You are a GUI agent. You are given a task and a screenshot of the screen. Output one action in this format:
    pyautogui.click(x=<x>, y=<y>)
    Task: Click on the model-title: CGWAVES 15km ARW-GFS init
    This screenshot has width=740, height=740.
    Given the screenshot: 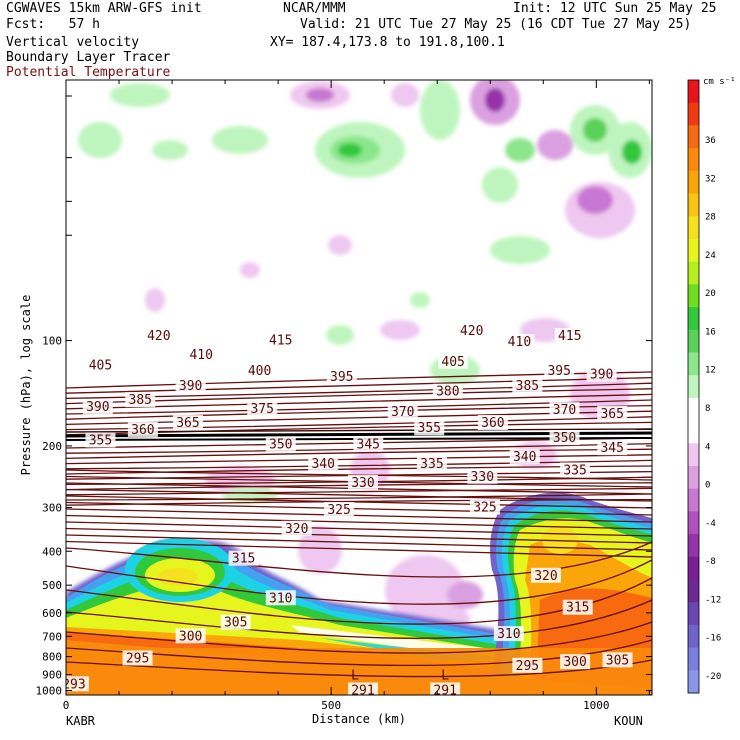 What is the action you would take?
    pyautogui.click(x=104, y=8)
    